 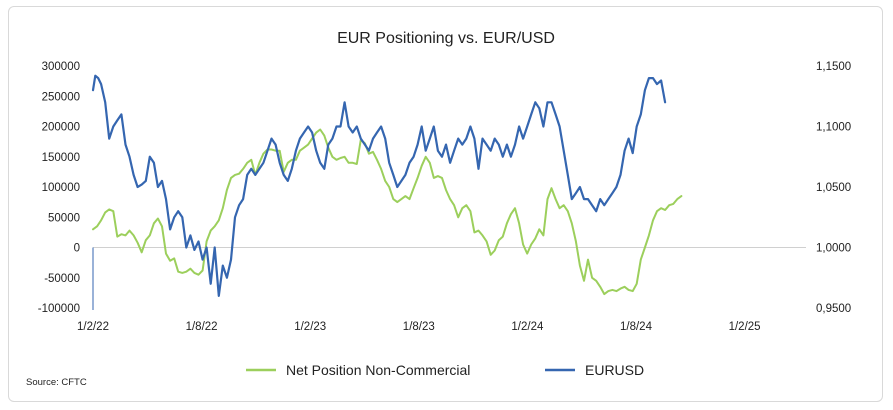 What do you see at coordinates (202, 327) in the screenshot?
I see `x-tick-label: 1/8/22` at bounding box center [202, 327].